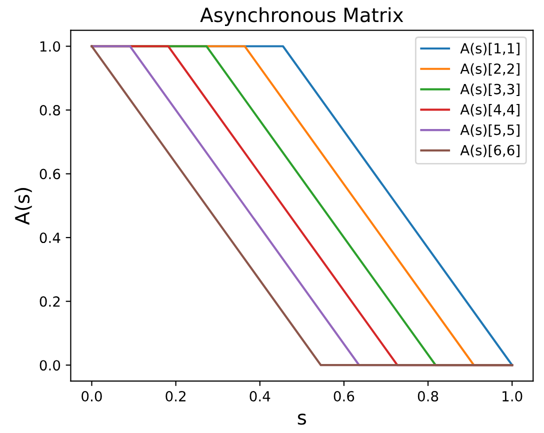  What do you see at coordinates (50, 365) in the screenshot?
I see `y-tick-label: 0.0` at bounding box center [50, 365].